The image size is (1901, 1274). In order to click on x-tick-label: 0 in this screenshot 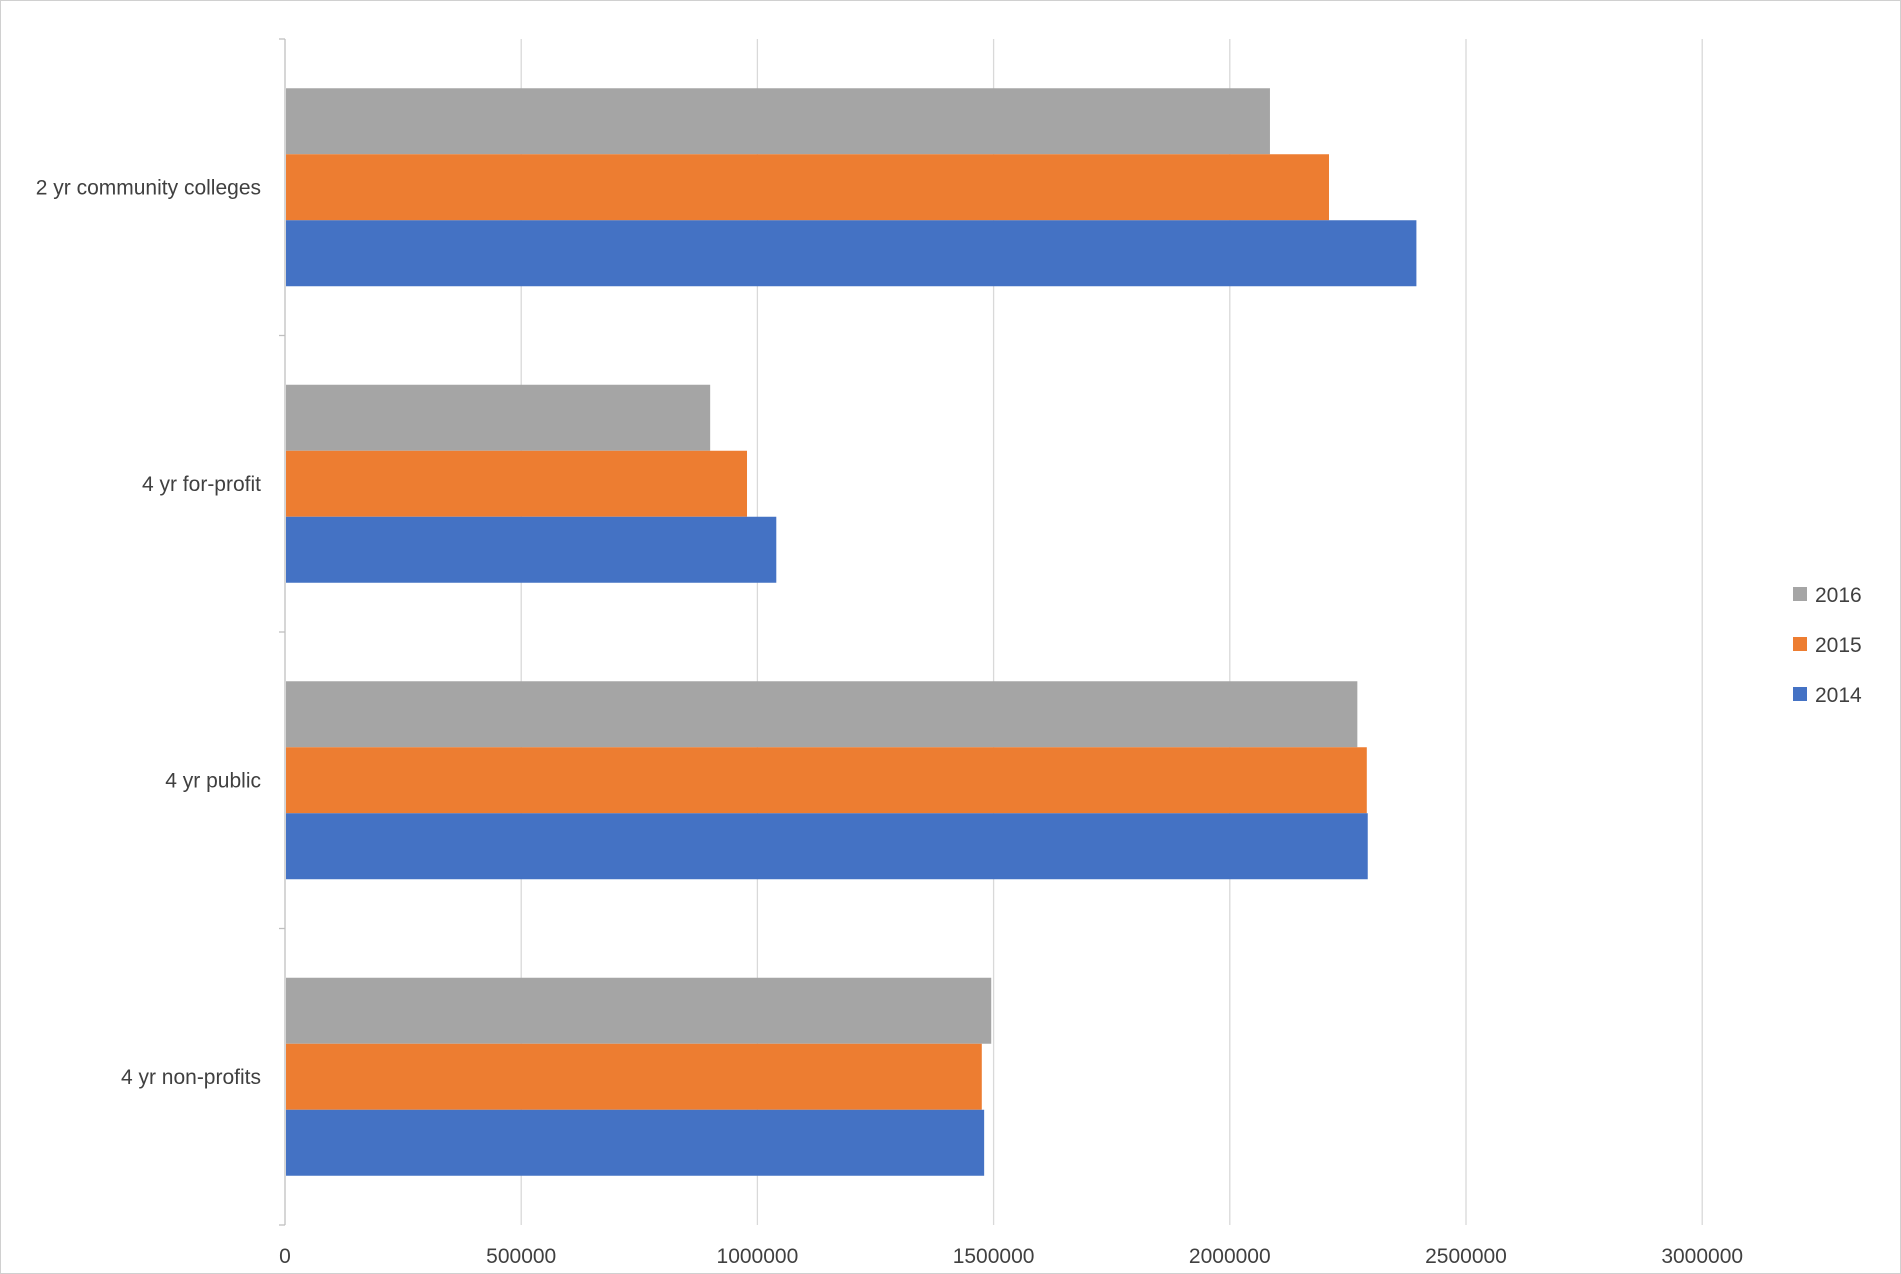, I will do `click(285, 1256)`.